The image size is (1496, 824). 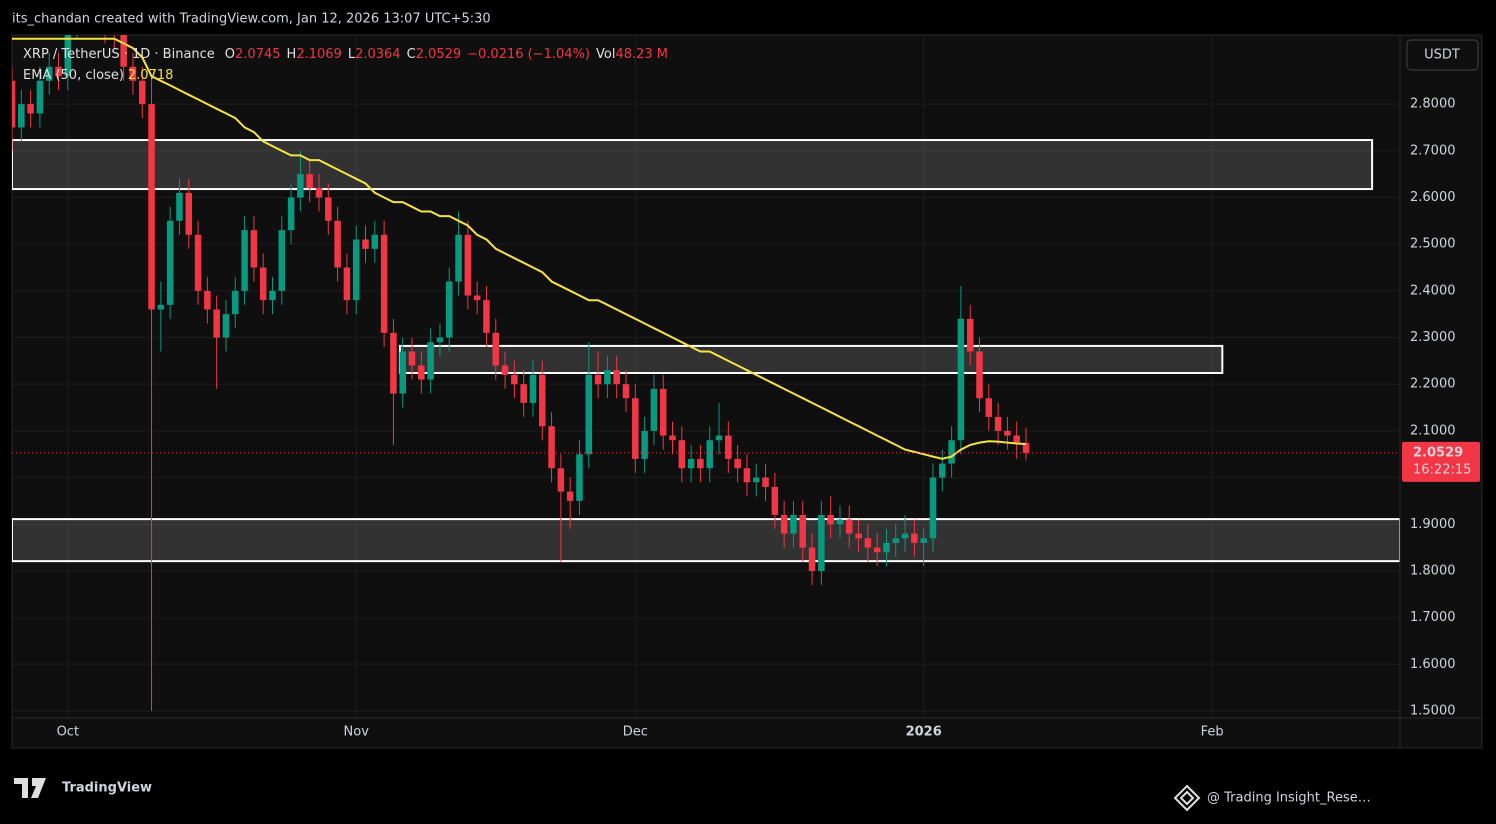 What do you see at coordinates (1433, 384) in the screenshot?
I see `y-tick-label: 2.2000` at bounding box center [1433, 384].